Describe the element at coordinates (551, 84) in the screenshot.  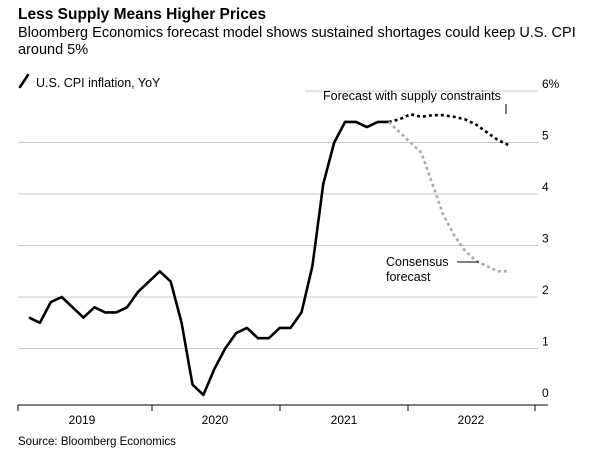
I see `y-tick-label: 6%` at that location.